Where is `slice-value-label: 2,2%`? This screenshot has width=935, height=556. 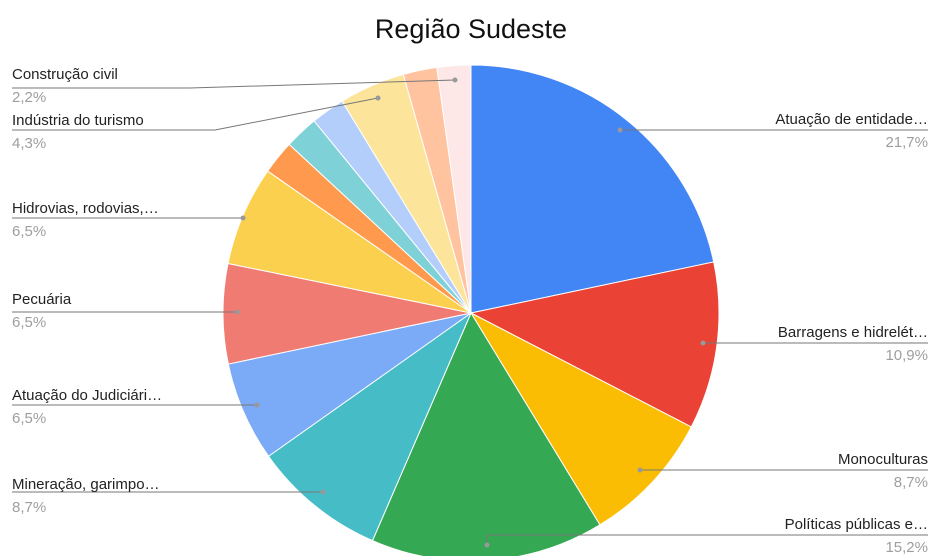 slice-value-label: 2,2% is located at coordinates (29, 97).